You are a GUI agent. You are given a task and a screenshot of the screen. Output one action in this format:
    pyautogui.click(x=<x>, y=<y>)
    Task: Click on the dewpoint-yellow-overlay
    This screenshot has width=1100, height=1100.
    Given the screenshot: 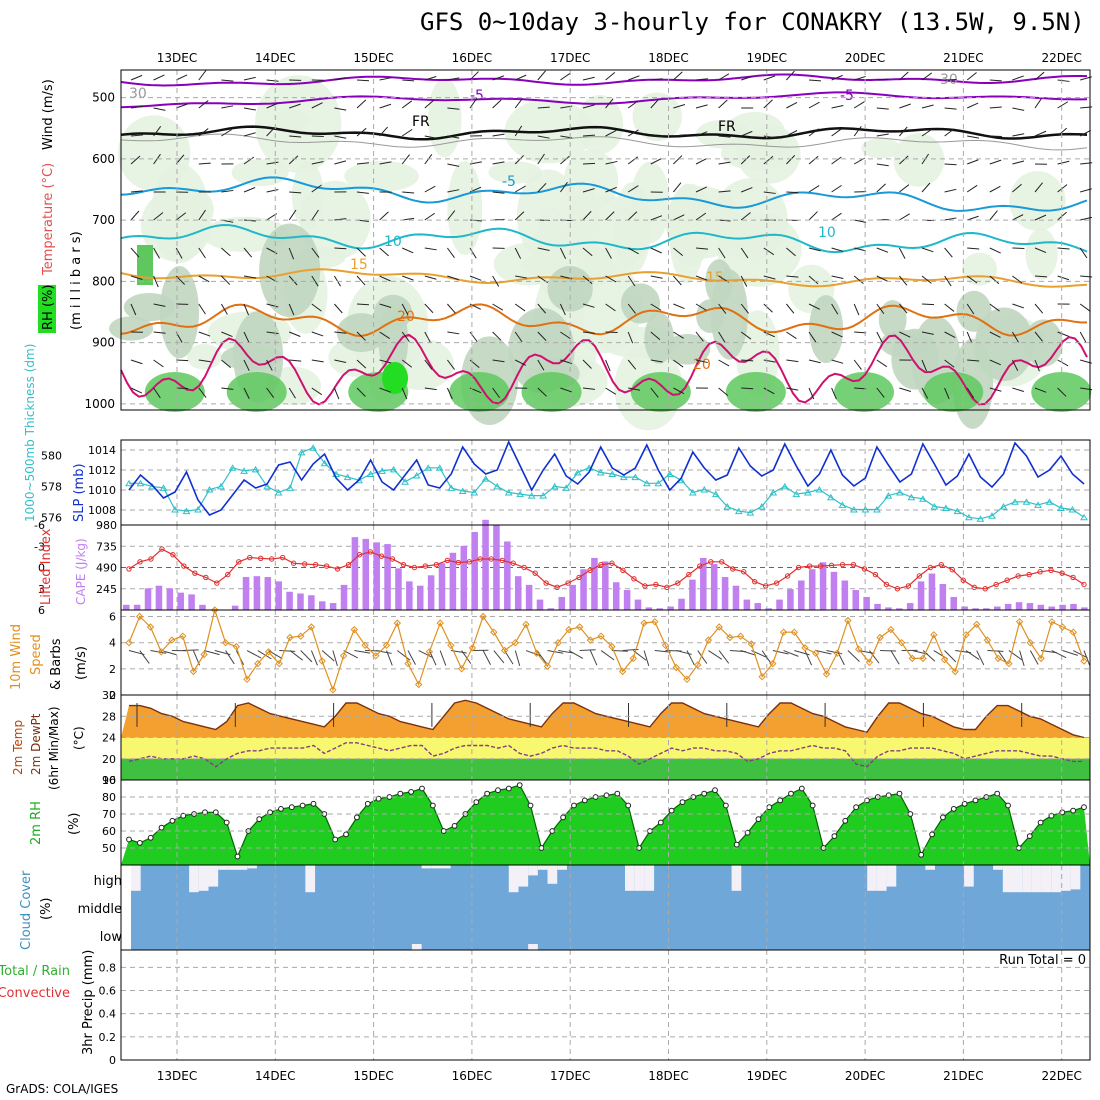 What is the action you would take?
    pyautogui.click(x=605, y=748)
    